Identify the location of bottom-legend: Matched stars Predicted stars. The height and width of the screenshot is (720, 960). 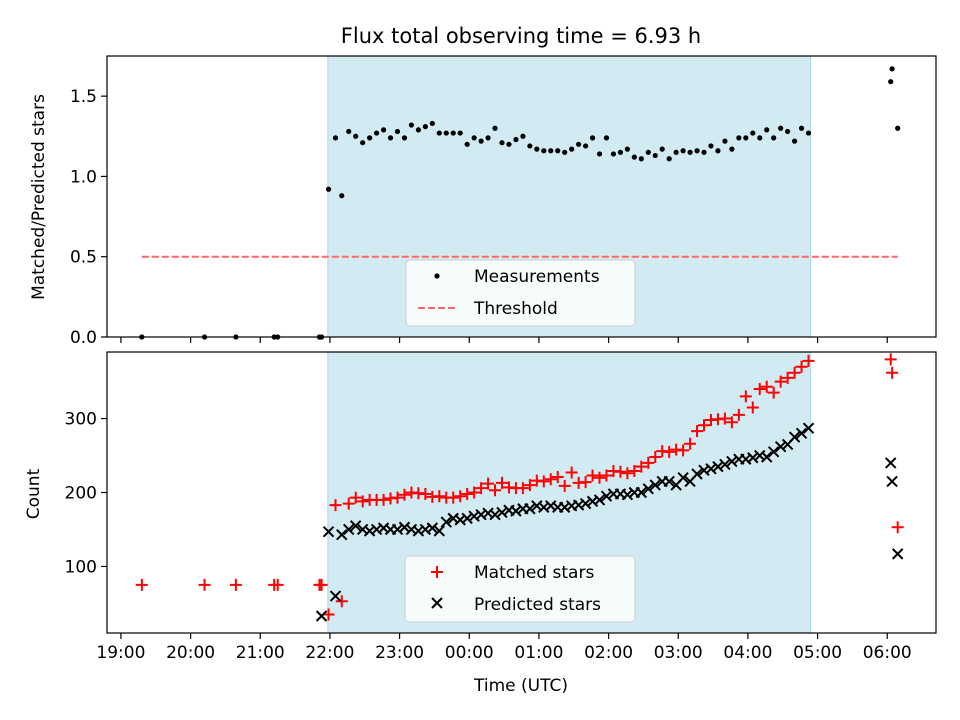
(520, 589).